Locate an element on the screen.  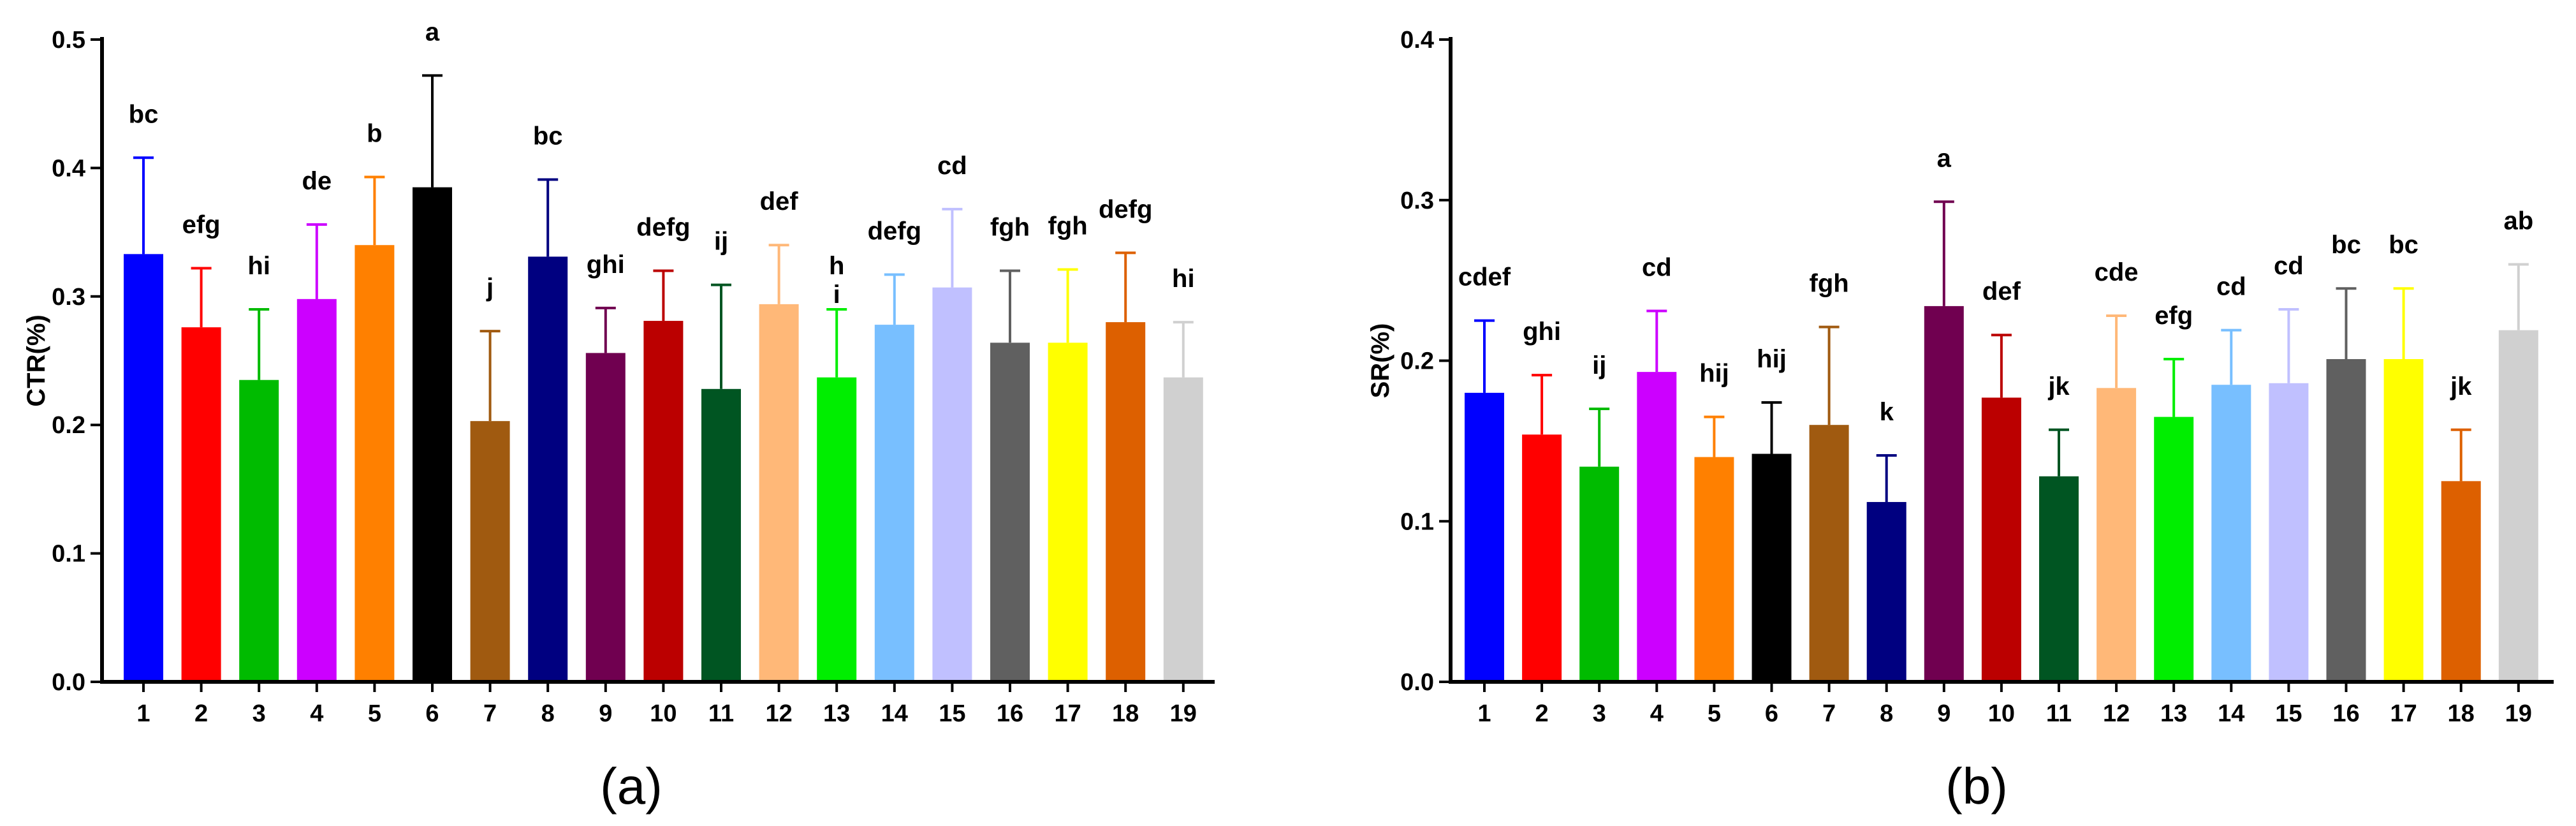
significance-label-9: ghi is located at coordinates (606, 265).